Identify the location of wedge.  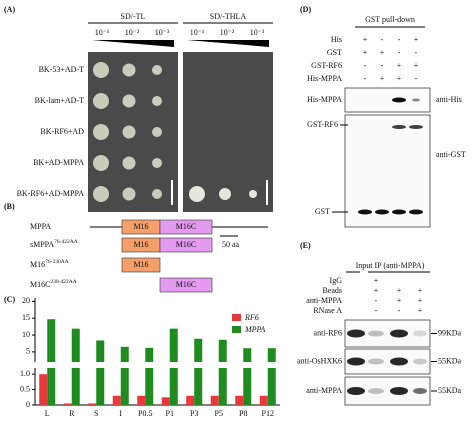
(228, 43).